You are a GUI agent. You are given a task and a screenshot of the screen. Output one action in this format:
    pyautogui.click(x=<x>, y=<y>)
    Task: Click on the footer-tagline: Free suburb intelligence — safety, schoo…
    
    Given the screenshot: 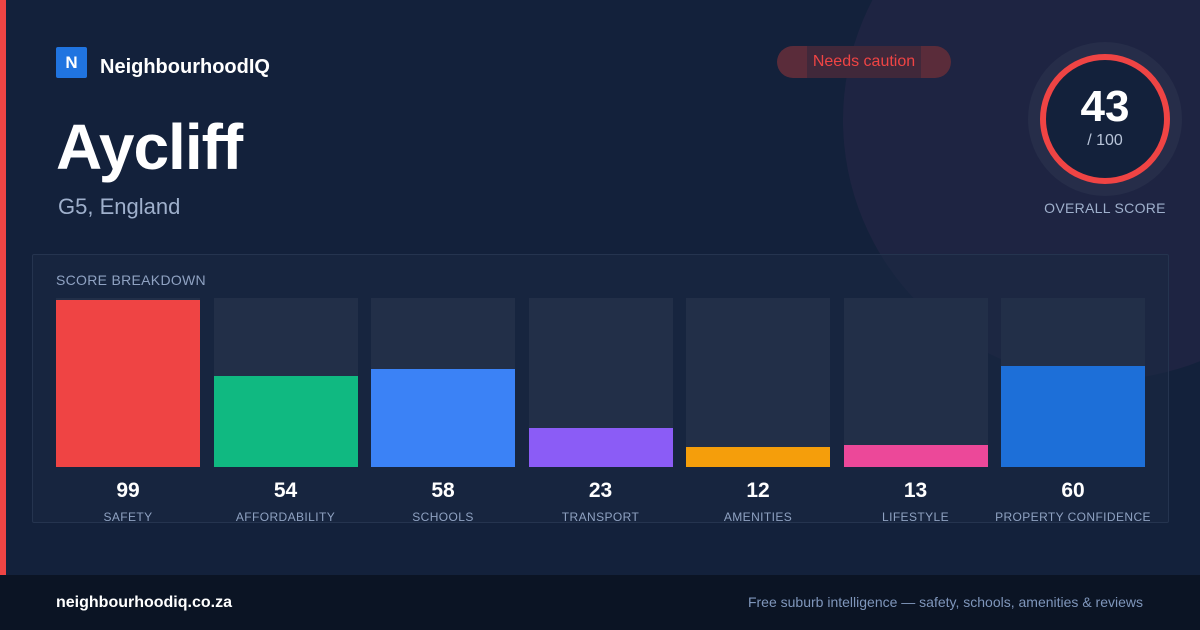 What is the action you would take?
    pyautogui.click(x=945, y=602)
    